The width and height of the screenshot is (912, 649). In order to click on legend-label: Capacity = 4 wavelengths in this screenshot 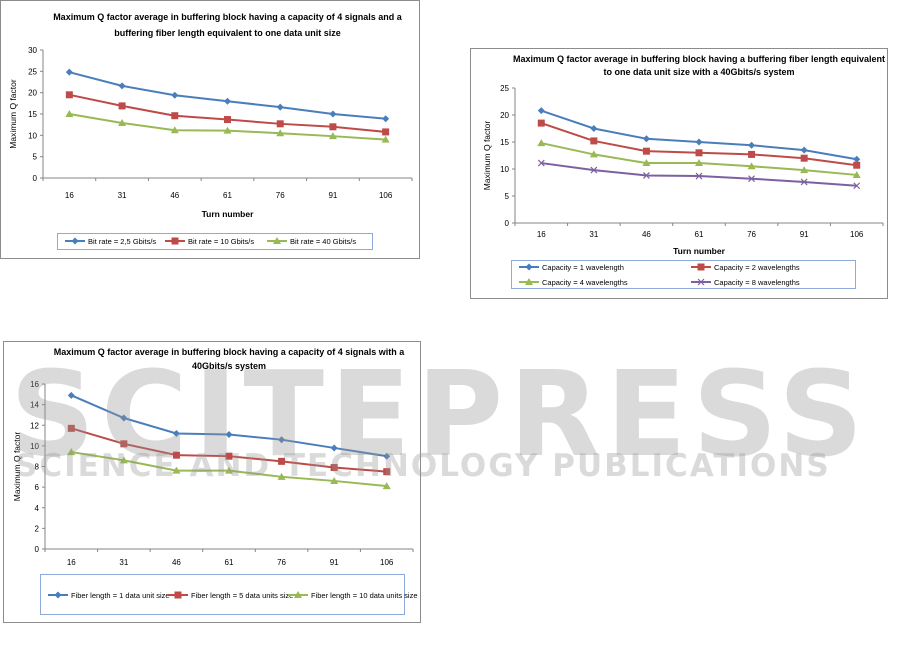, I will do `click(585, 282)`.